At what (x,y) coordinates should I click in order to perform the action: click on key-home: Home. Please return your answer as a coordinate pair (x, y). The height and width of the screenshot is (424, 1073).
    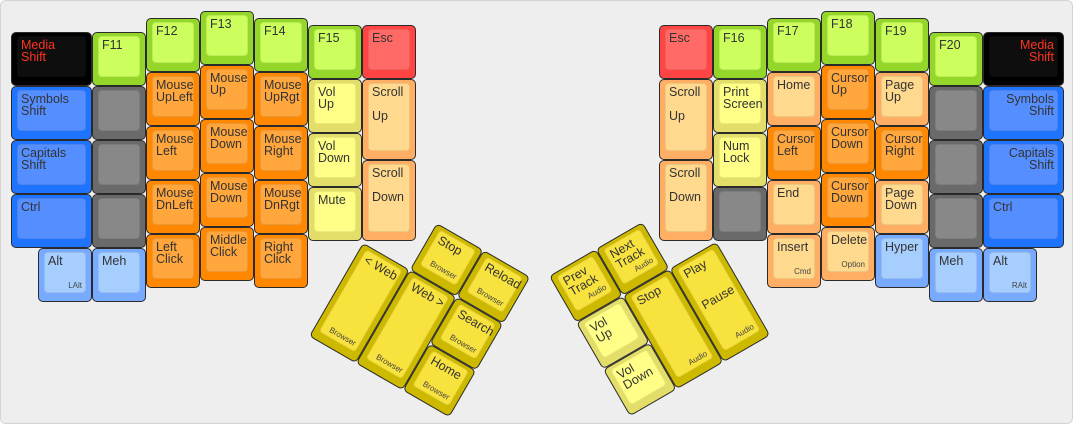
    Looking at the image, I should click on (794, 99).